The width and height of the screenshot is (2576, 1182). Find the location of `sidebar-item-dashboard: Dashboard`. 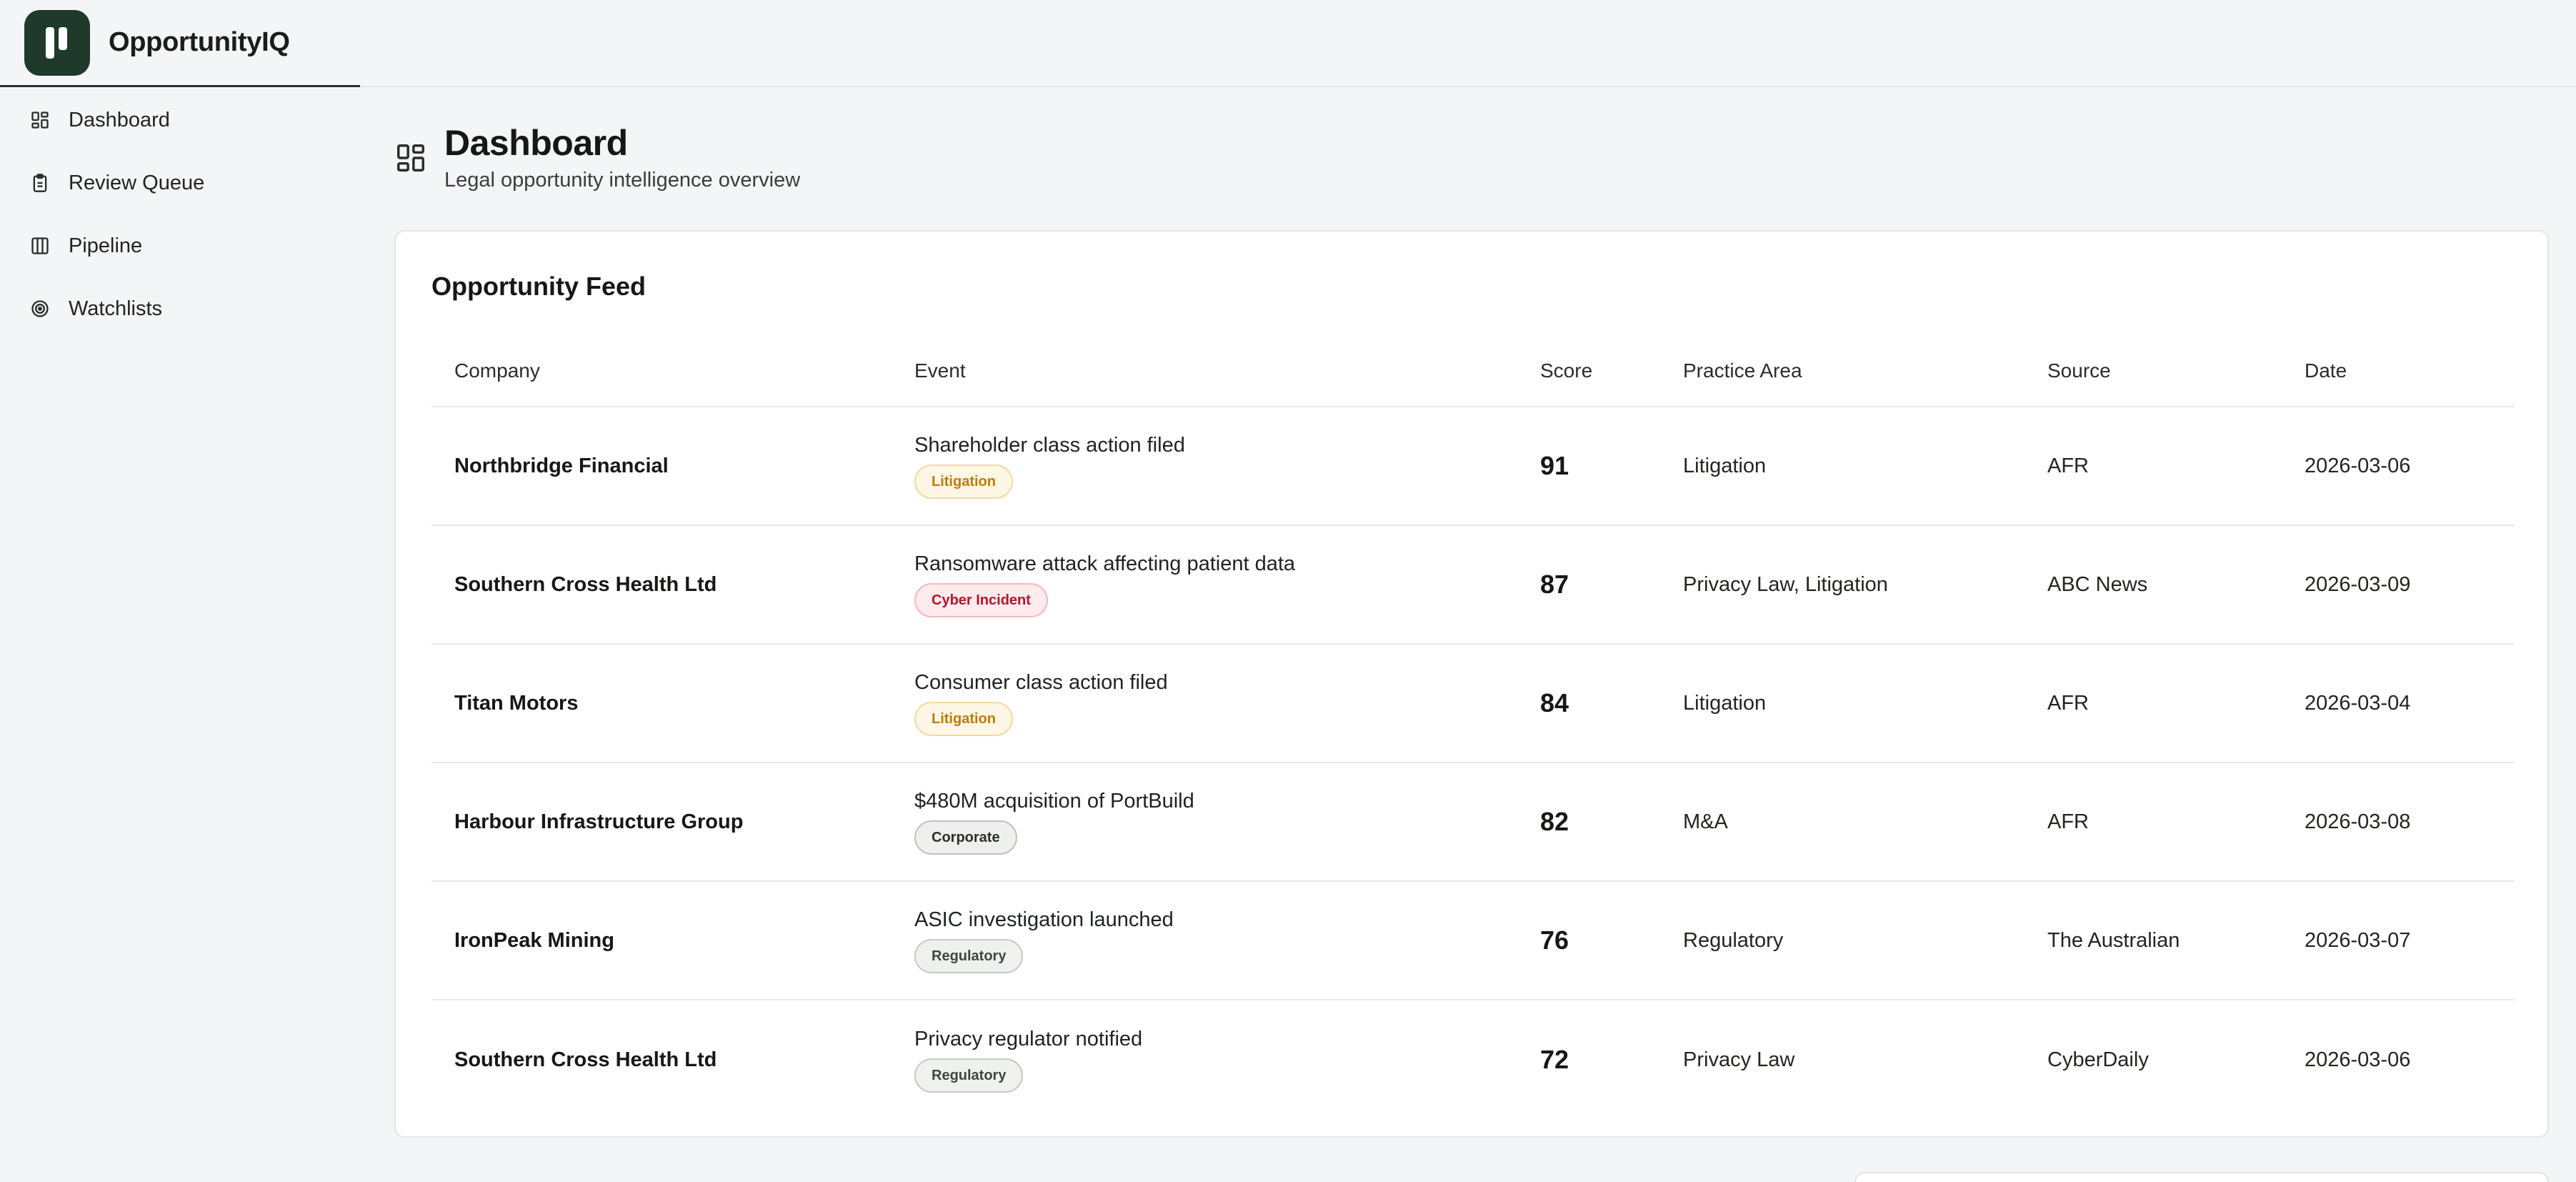

sidebar-item-dashboard: Dashboard is located at coordinates (180, 120).